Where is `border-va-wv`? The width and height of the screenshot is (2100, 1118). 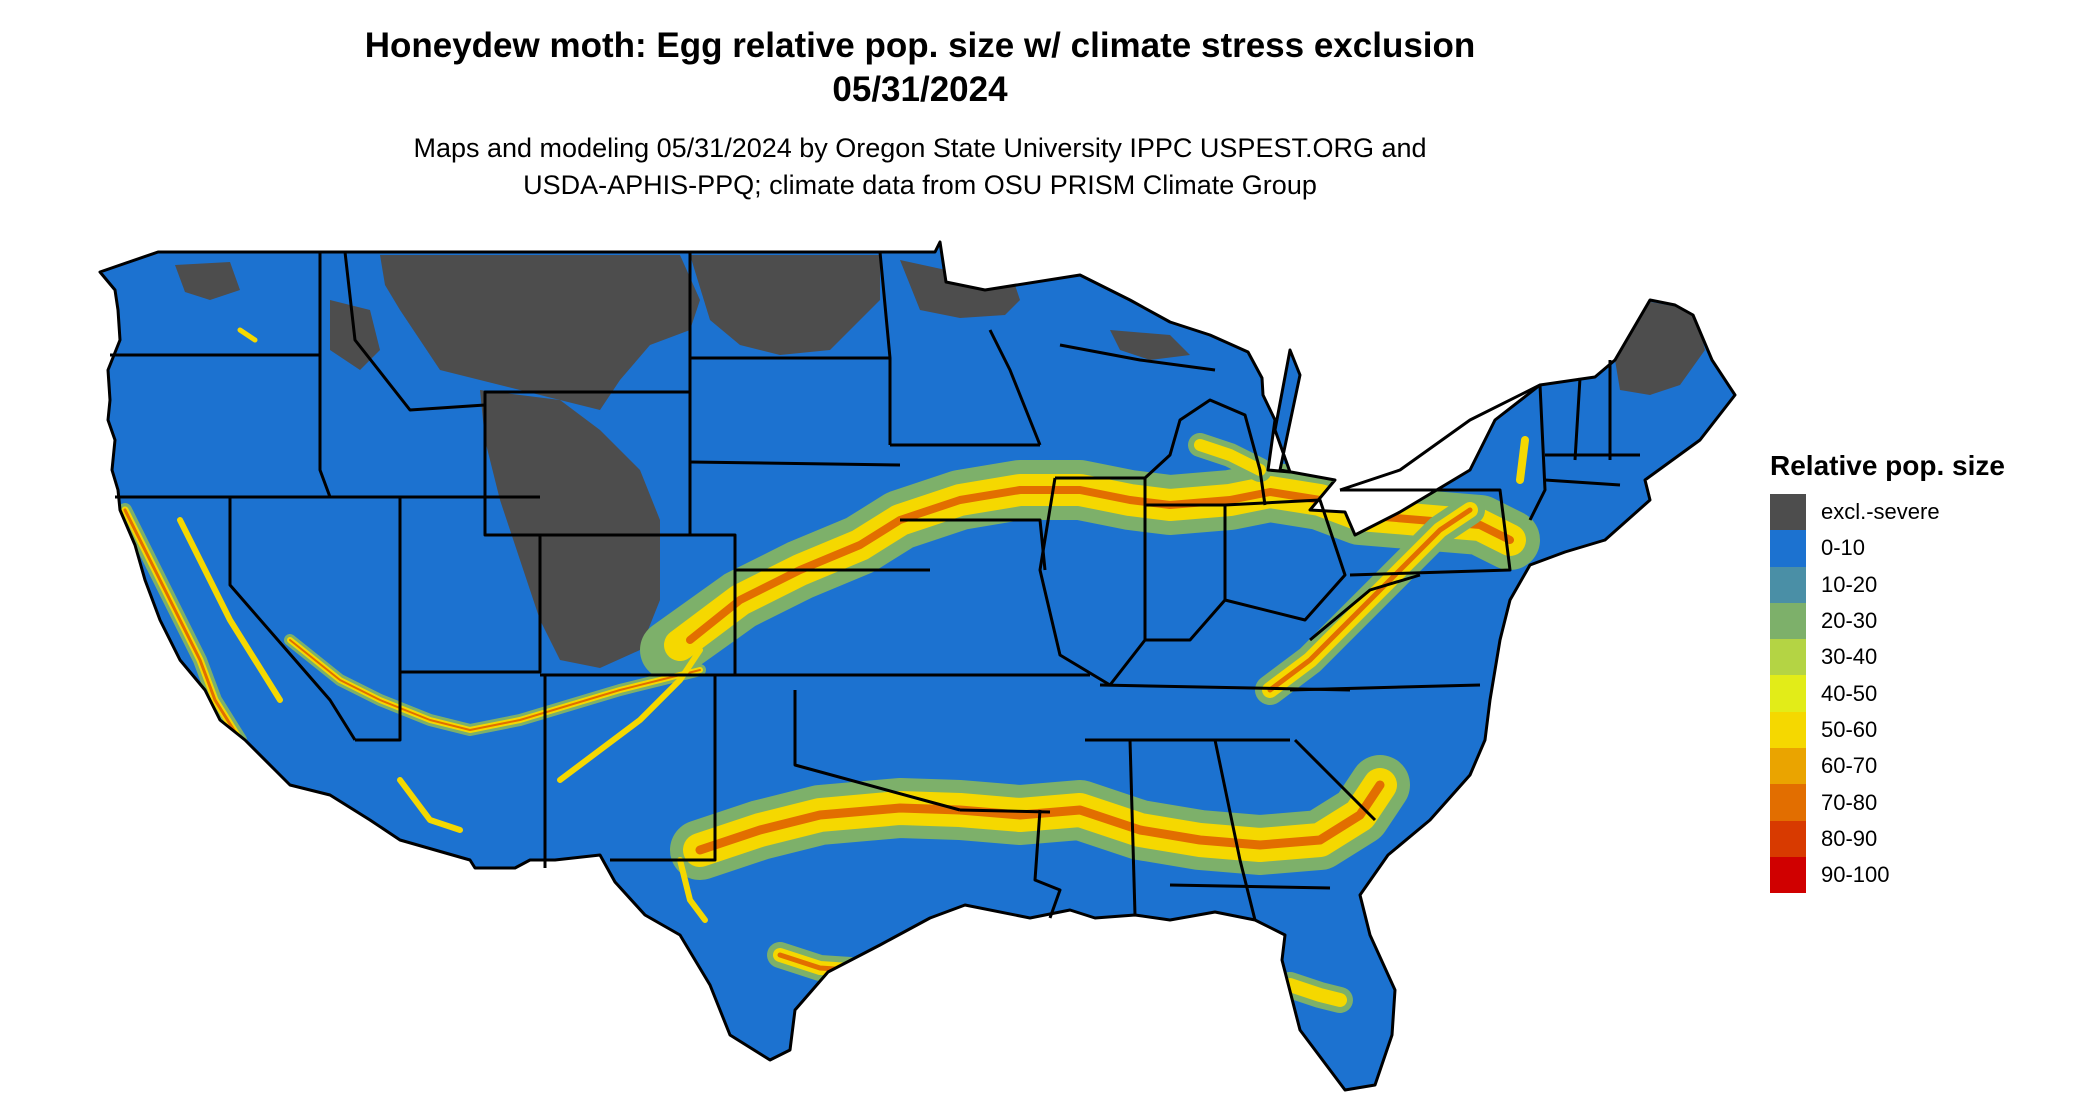
border-va-wv is located at coordinates (1365, 607).